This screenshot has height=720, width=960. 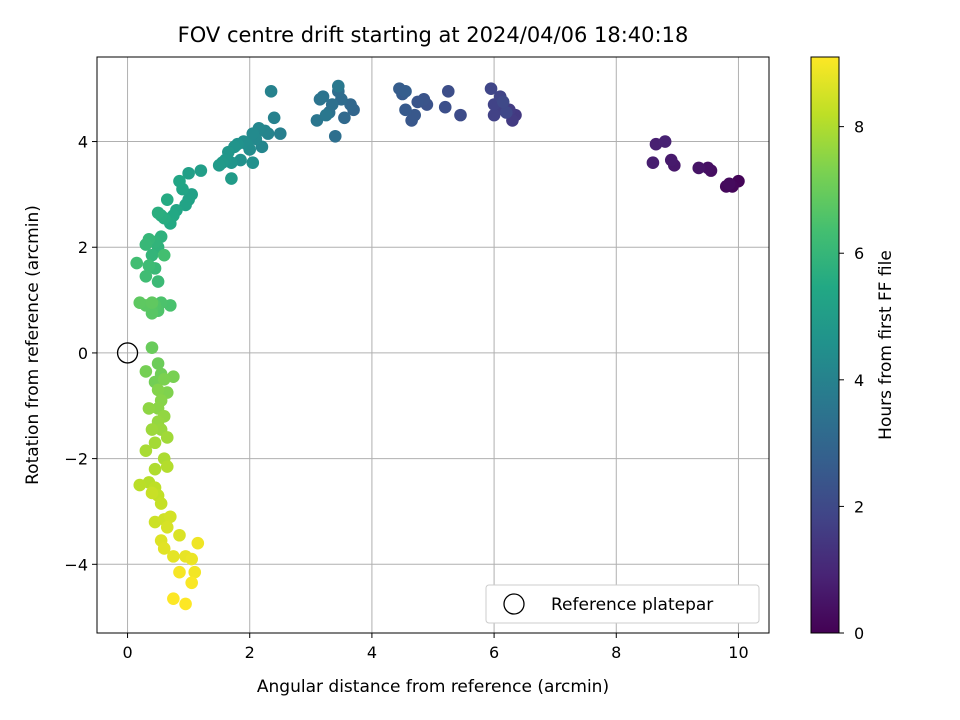 What do you see at coordinates (851, 380) in the screenshot?
I see `colorbar-ticks: 0 2 4 6 8` at bounding box center [851, 380].